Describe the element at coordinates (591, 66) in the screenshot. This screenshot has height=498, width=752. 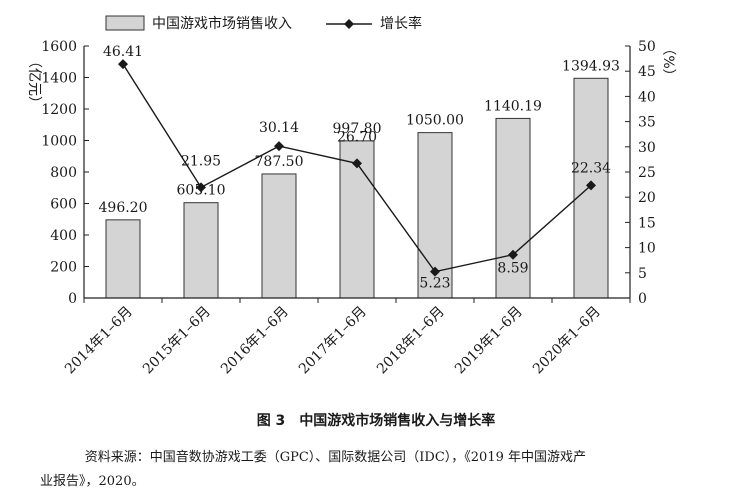
I see `bar-label-7: 1394.93` at that location.